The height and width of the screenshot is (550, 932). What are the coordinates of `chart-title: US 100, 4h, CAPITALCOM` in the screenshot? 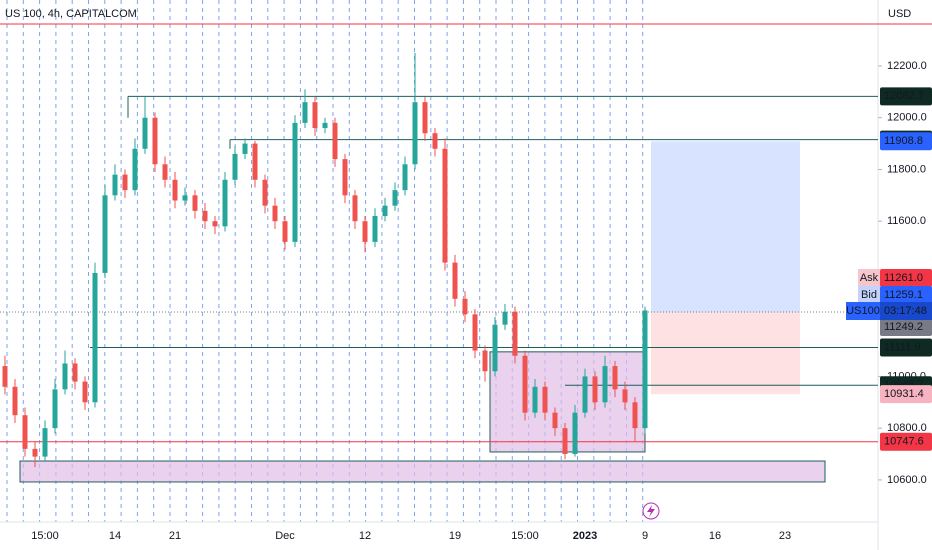 It's located at (71, 14).